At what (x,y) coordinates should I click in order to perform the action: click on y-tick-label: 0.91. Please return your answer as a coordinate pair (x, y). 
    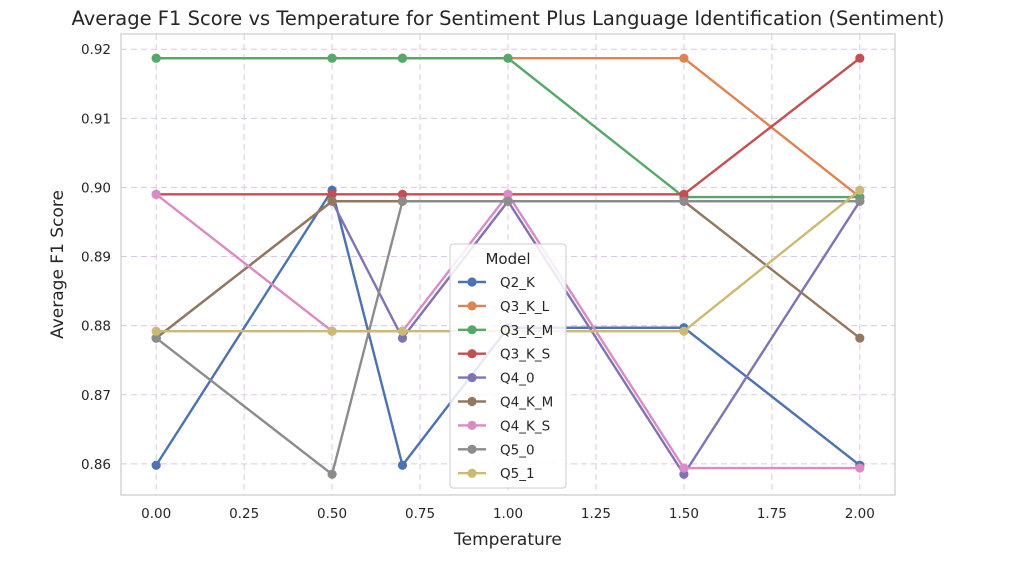
    Looking at the image, I should click on (96, 119).